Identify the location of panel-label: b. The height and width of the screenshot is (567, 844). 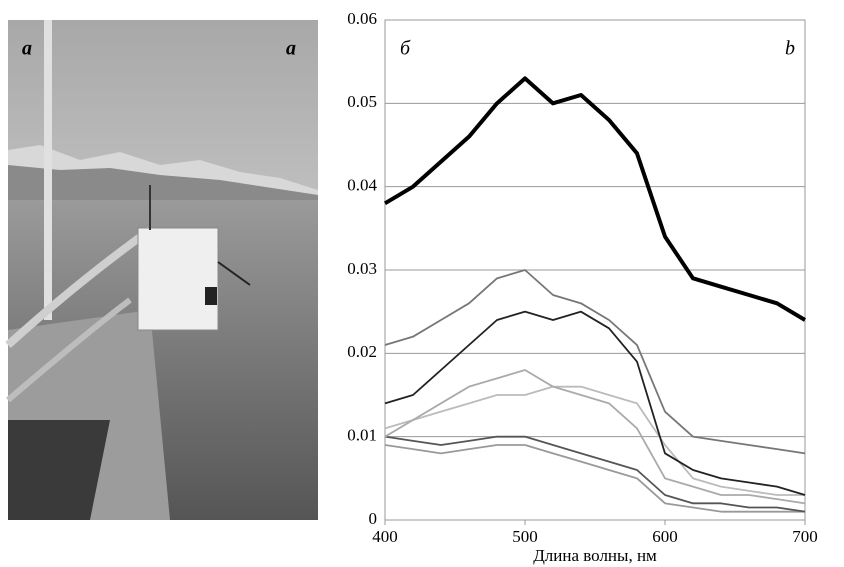
(790, 49).